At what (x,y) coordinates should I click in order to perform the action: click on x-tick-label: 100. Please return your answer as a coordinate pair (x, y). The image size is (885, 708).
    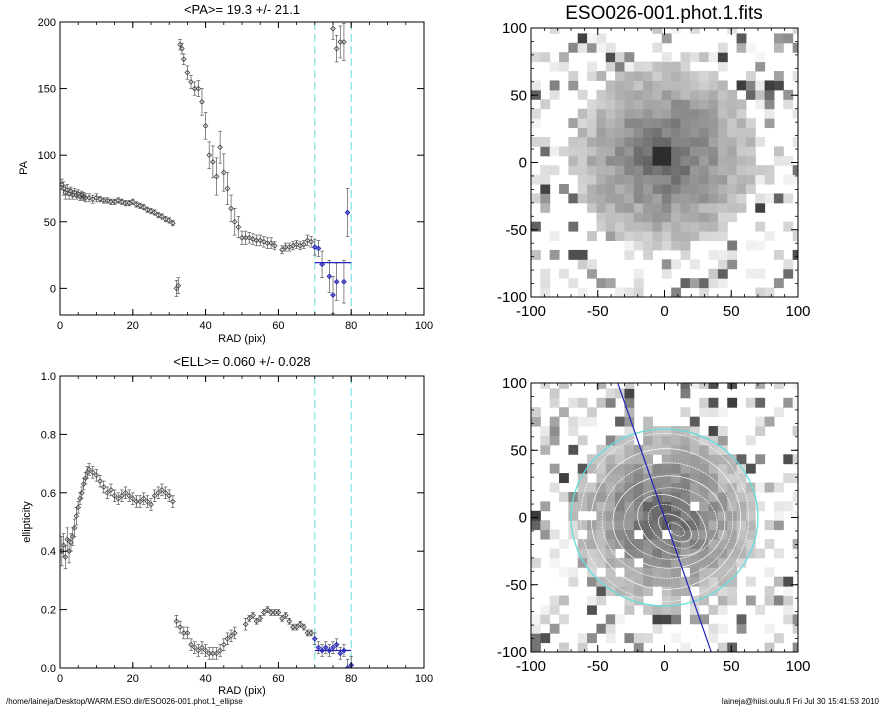
    Looking at the image, I should click on (424, 326).